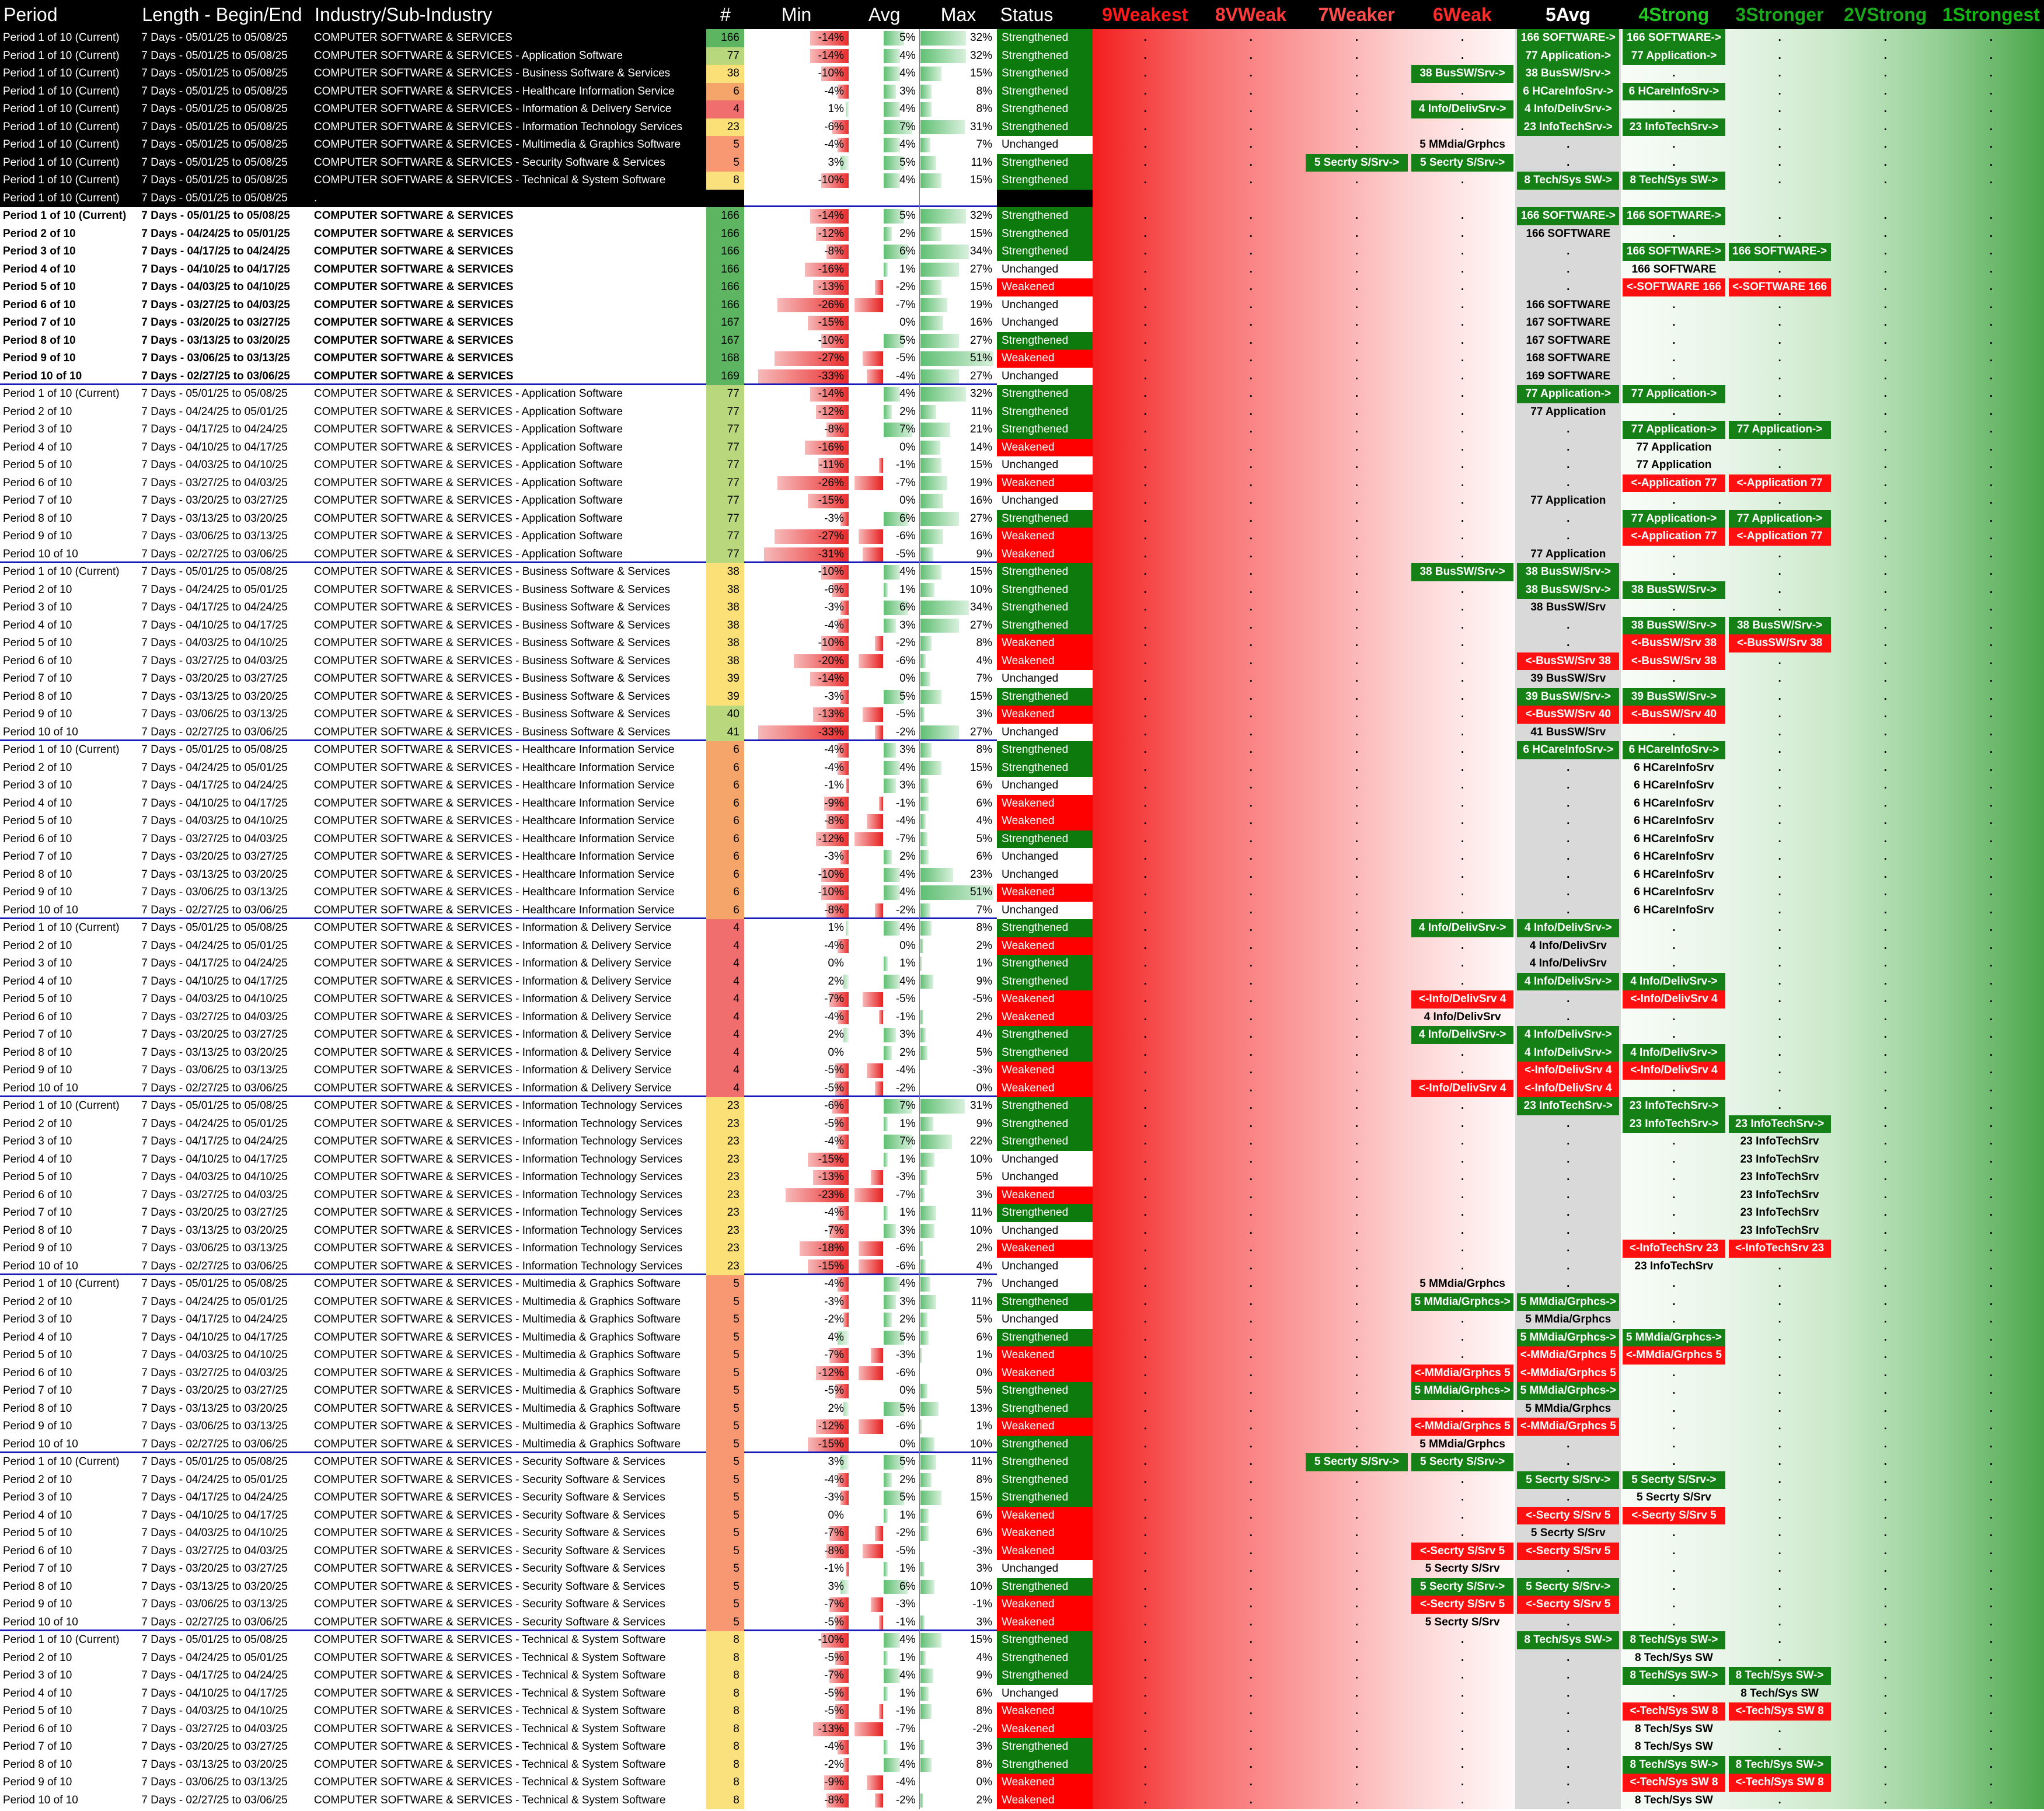 The image size is (2044, 1811). Describe the element at coordinates (1674, 537) in the screenshot. I see `bucket-cell-6: <-Application 77` at that location.